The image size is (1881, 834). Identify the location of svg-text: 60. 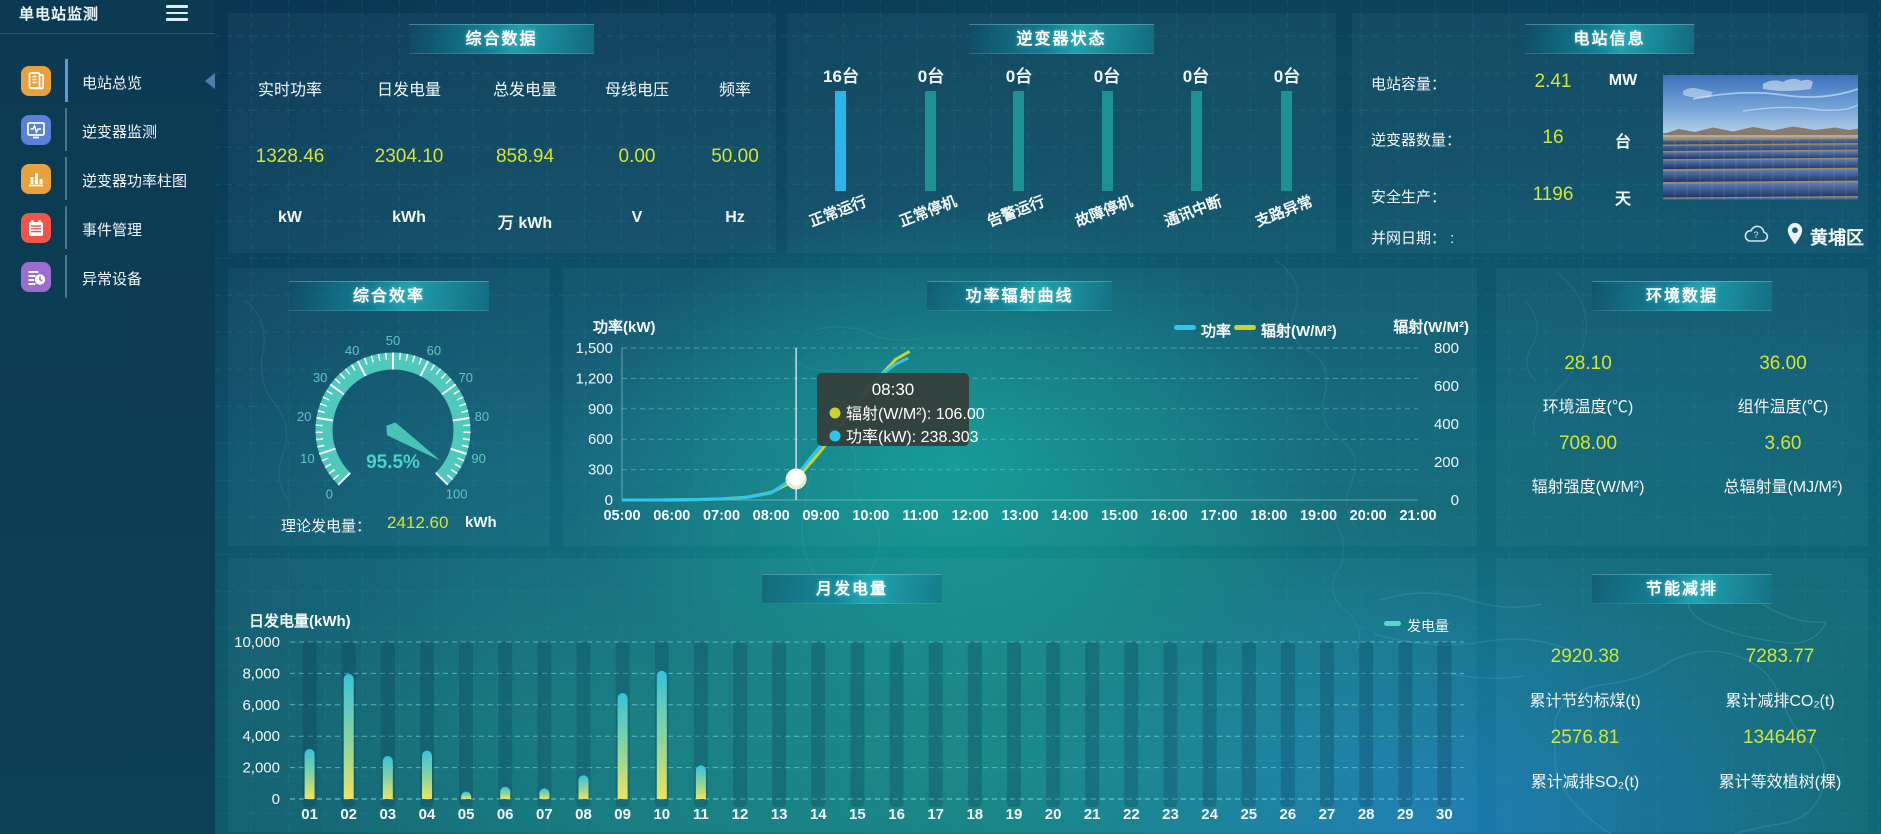
(434, 350).